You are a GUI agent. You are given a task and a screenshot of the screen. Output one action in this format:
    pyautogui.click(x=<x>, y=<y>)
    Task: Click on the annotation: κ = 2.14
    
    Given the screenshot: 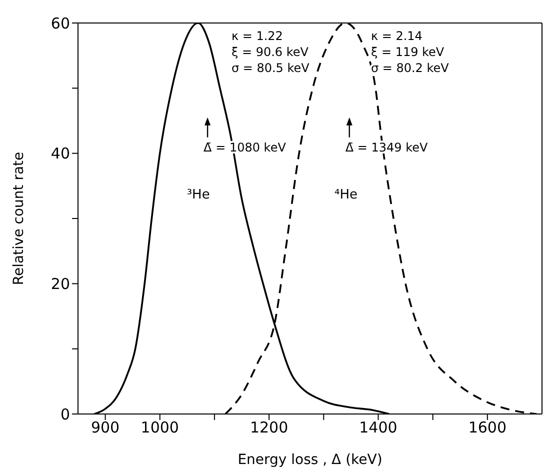 What is the action you would take?
    pyautogui.click(x=396, y=36)
    